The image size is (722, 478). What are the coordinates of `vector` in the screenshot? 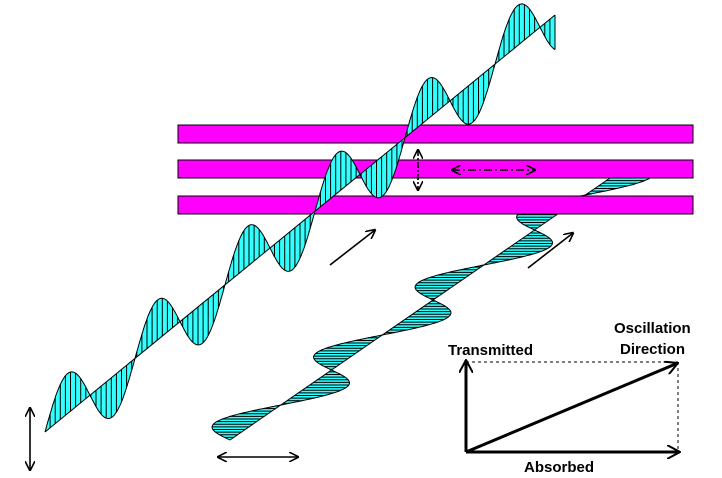 It's located at (571, 408).